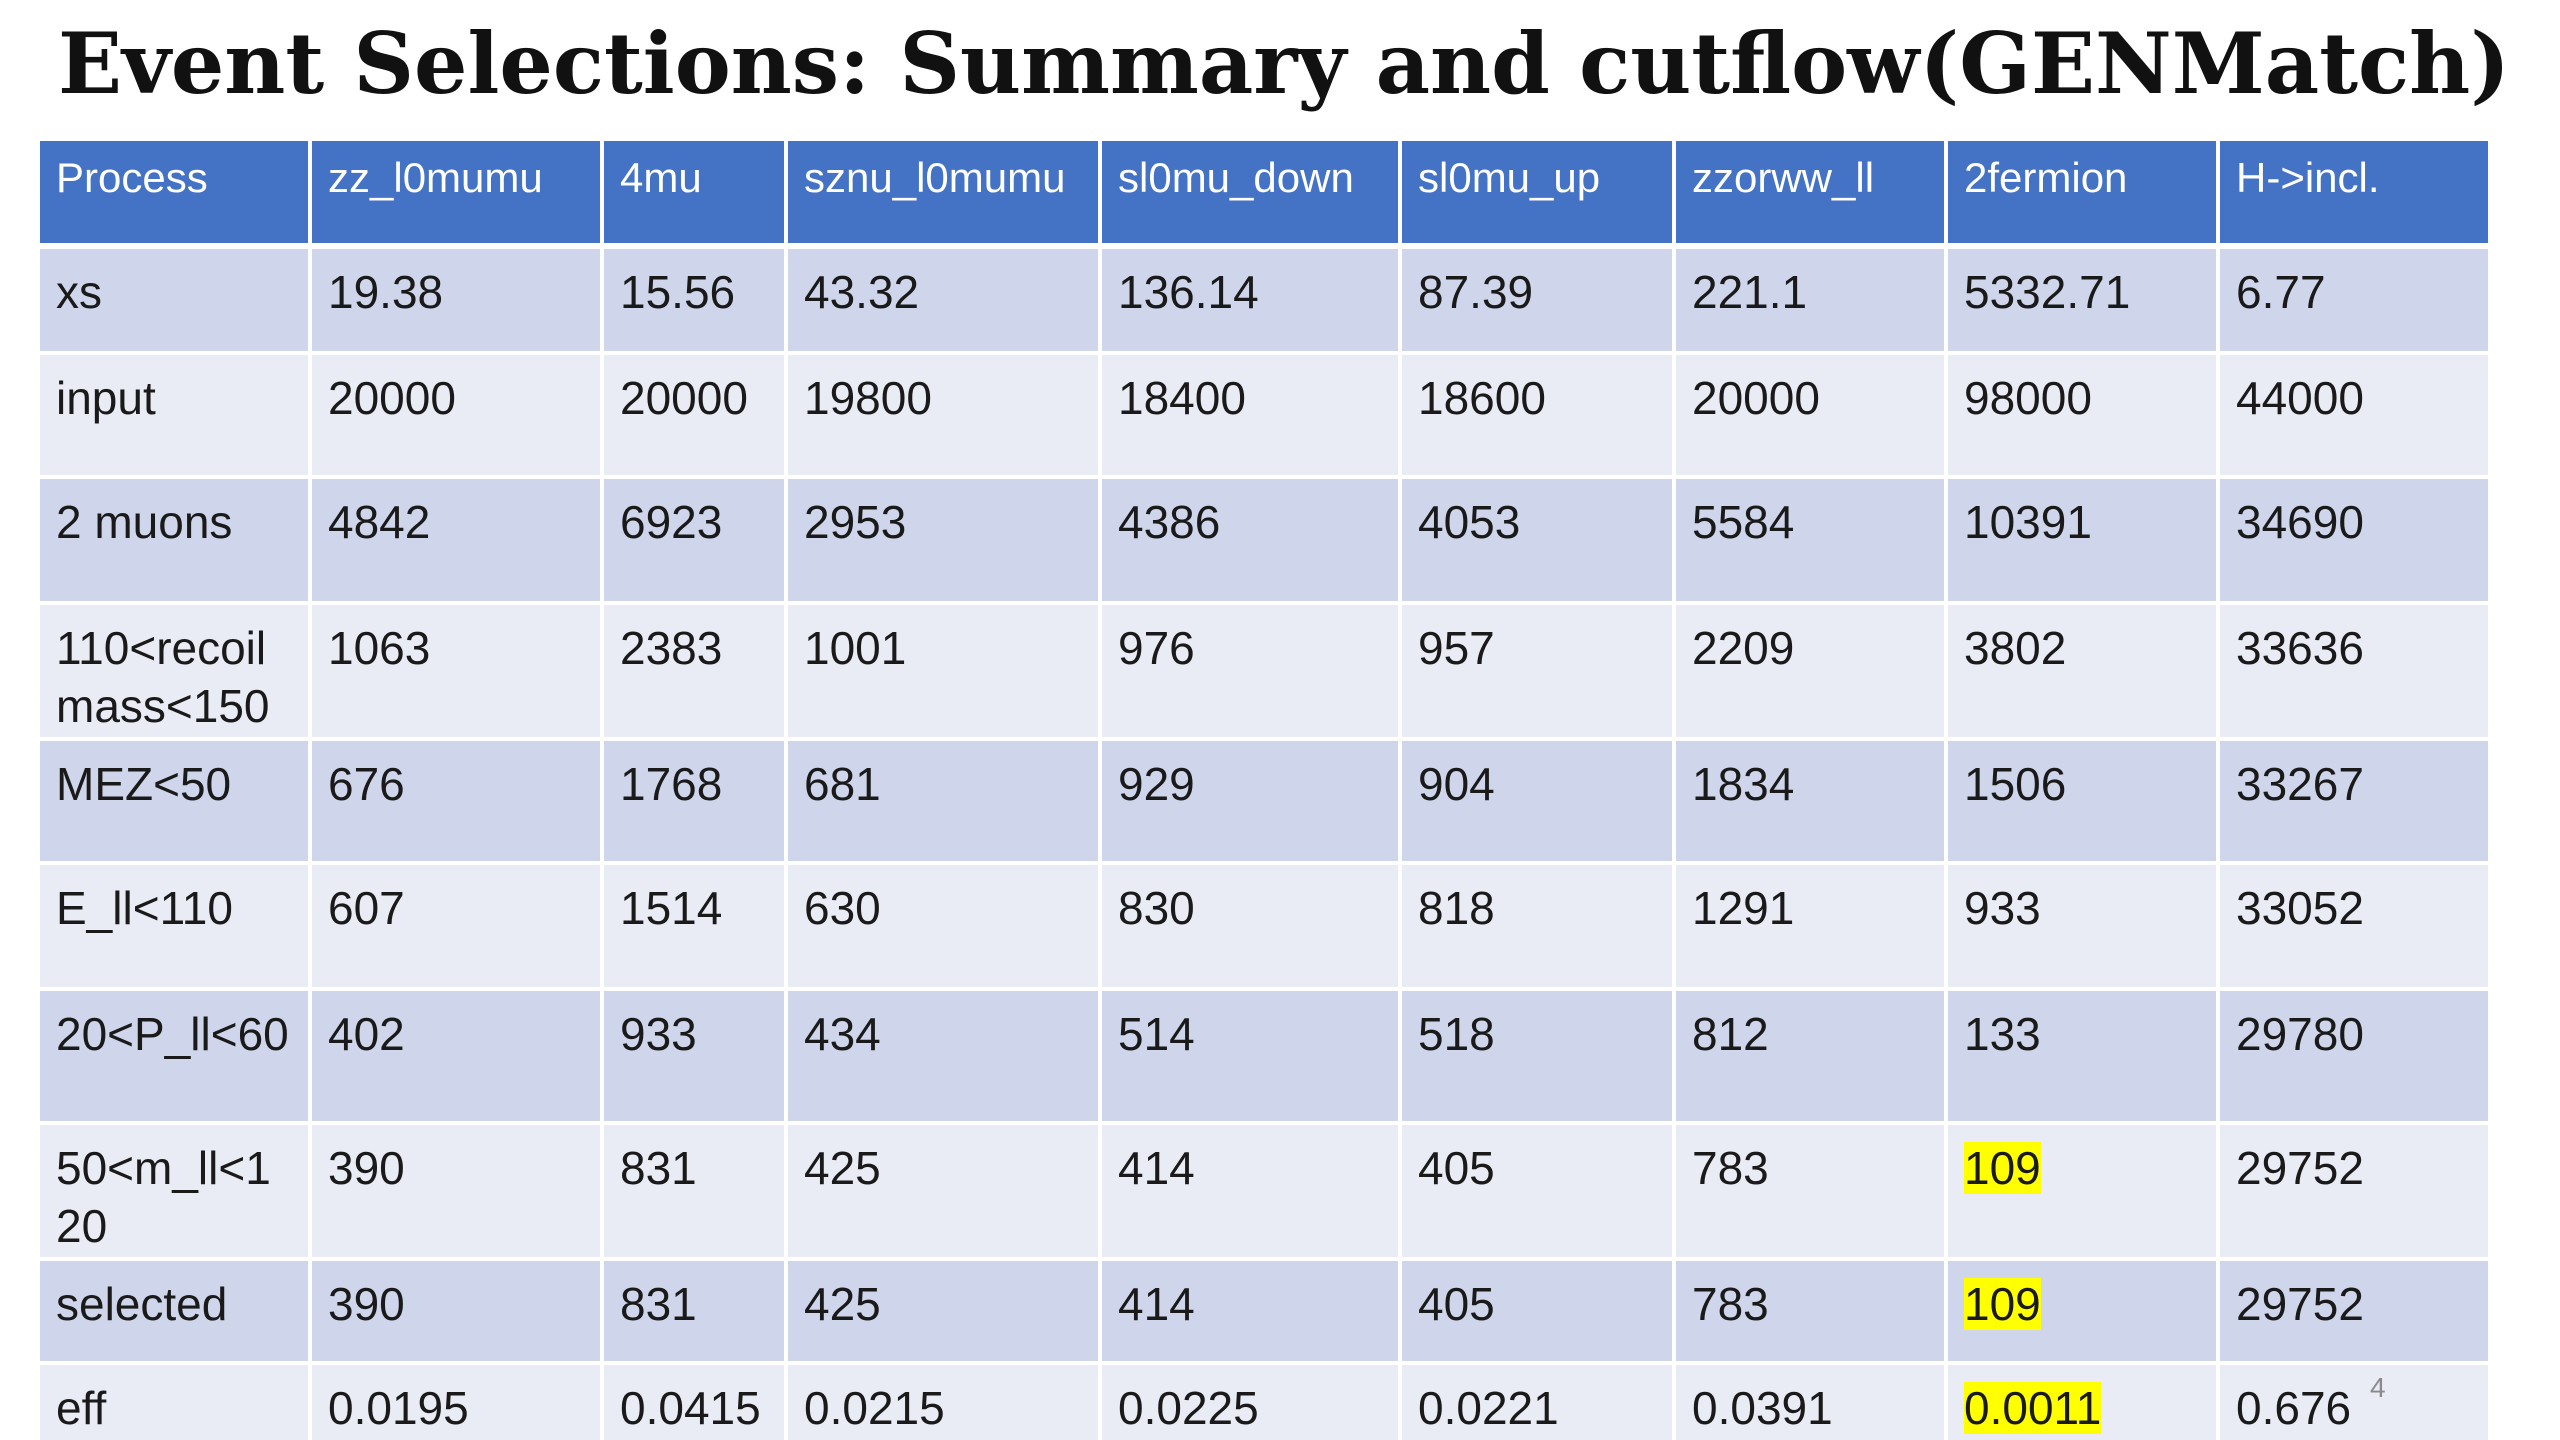 This screenshot has height=1440, width=2560. I want to click on row-label: 50<m_ll<120, so click(174, 1191).